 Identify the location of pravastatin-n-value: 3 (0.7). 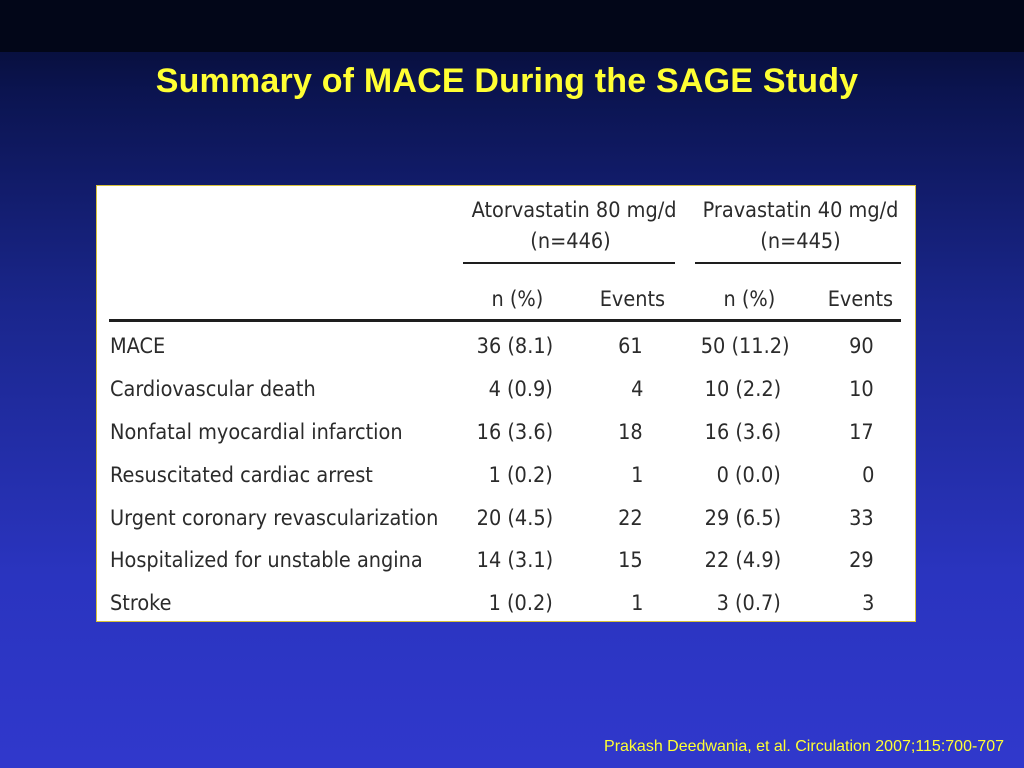
(748, 603).